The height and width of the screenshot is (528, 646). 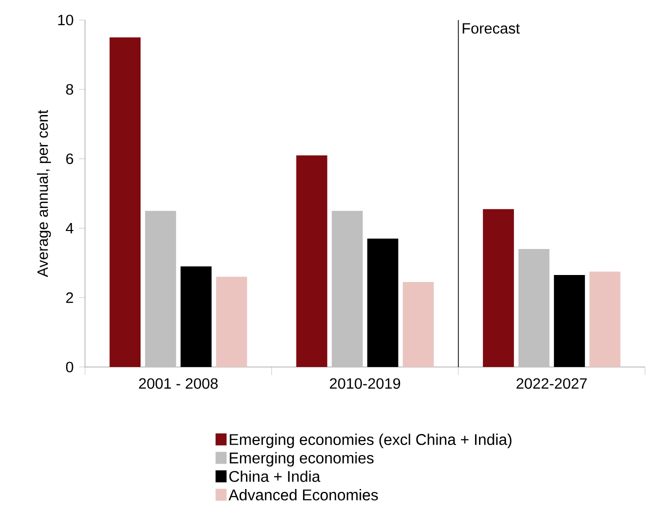 What do you see at coordinates (371, 441) in the screenshot?
I see `legend-label: Emerging economies (excl China + India)` at bounding box center [371, 441].